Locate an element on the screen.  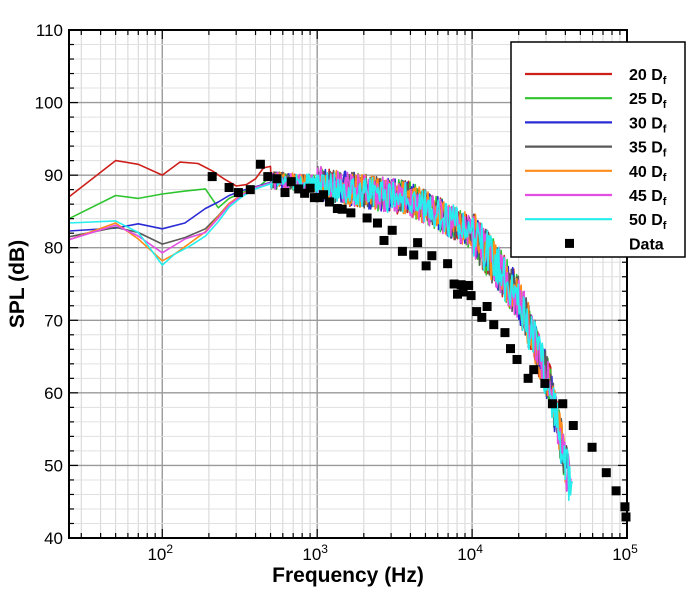
y-axis-title: SPL (dB) is located at coordinates (17, 284).